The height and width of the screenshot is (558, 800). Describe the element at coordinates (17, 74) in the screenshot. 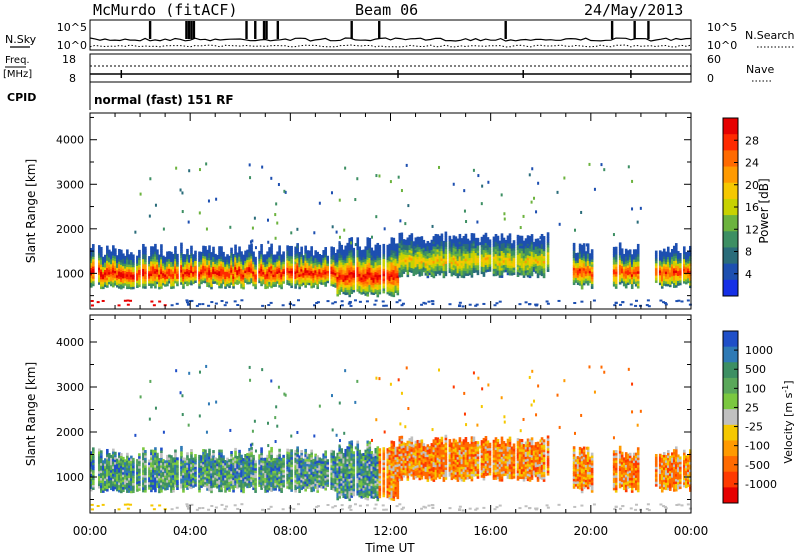

I see `freq-unit: [MHz]` at that location.